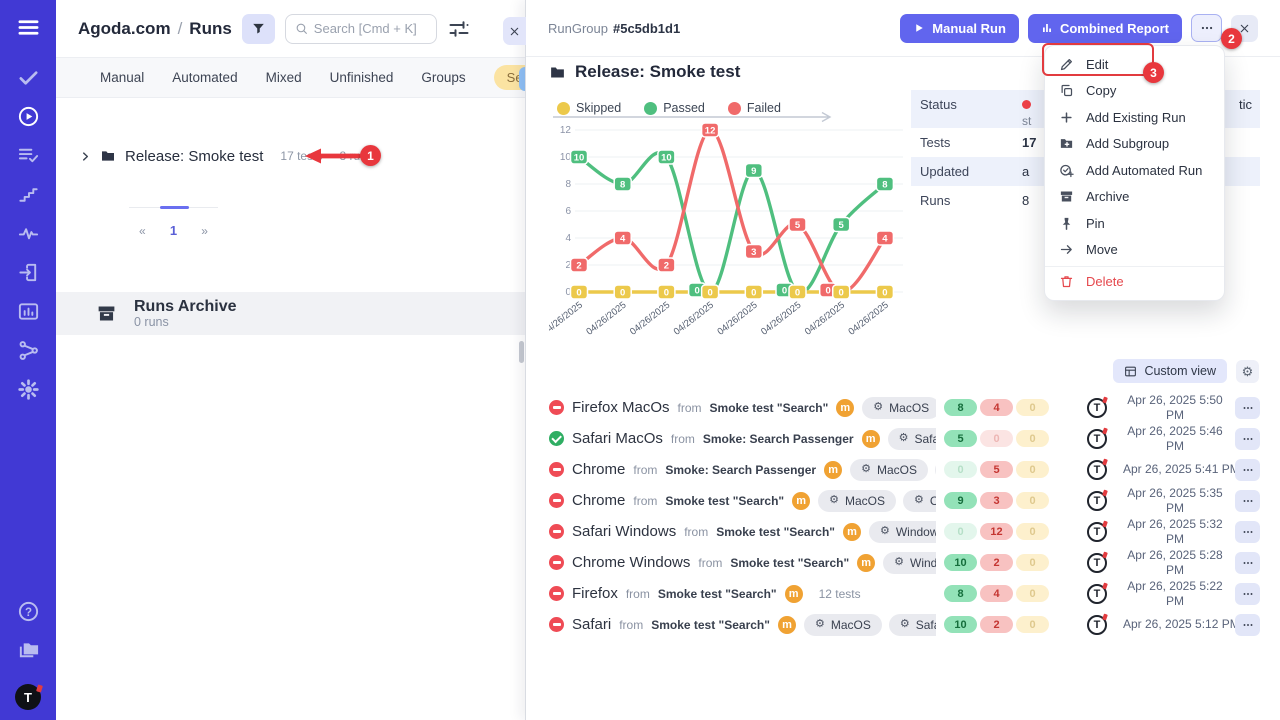  I want to click on menu-item-pin: Pin, so click(1134, 223).